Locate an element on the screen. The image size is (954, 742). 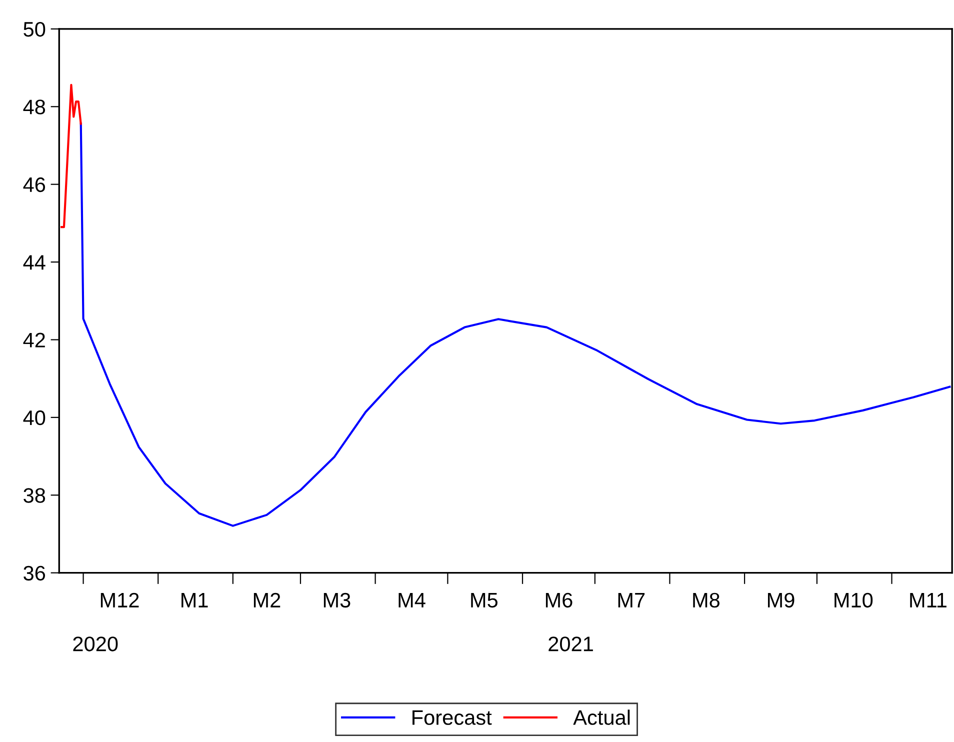
x-tick-label: M2 is located at coordinates (267, 600).